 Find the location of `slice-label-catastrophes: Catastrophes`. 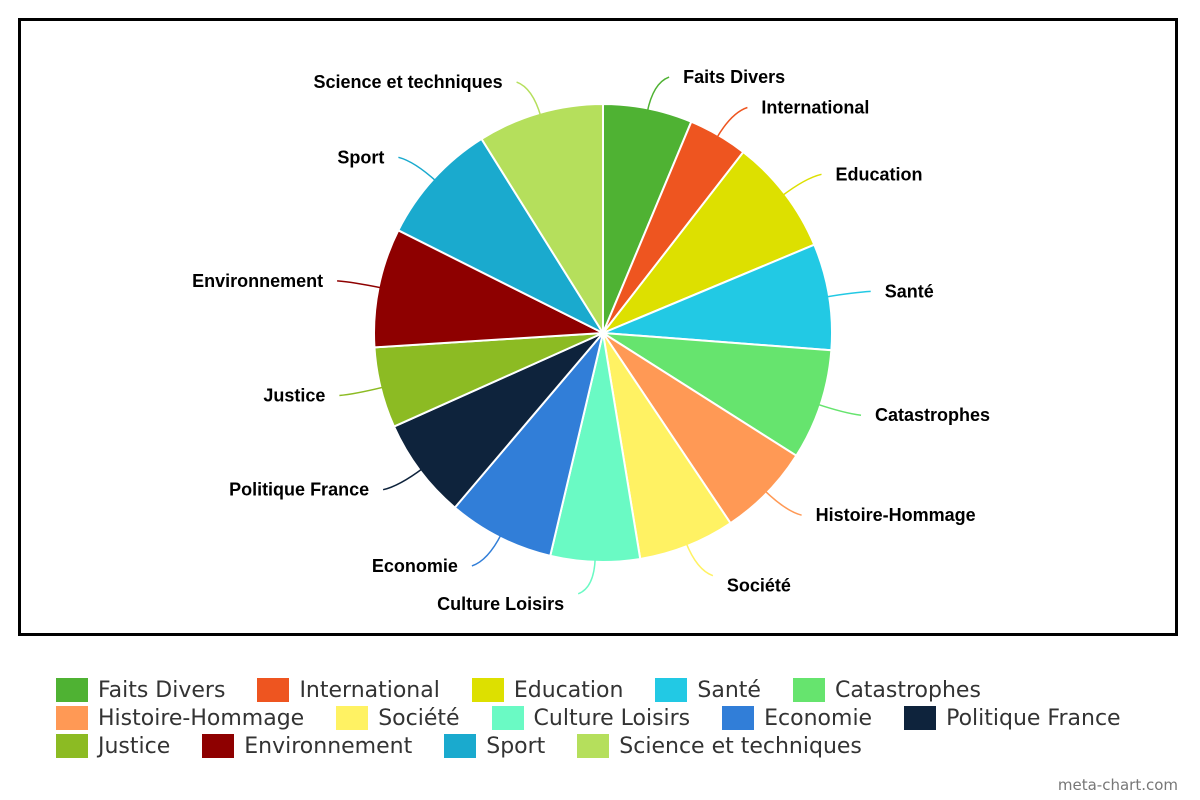

slice-label-catastrophes: Catastrophes is located at coordinates (932, 415).